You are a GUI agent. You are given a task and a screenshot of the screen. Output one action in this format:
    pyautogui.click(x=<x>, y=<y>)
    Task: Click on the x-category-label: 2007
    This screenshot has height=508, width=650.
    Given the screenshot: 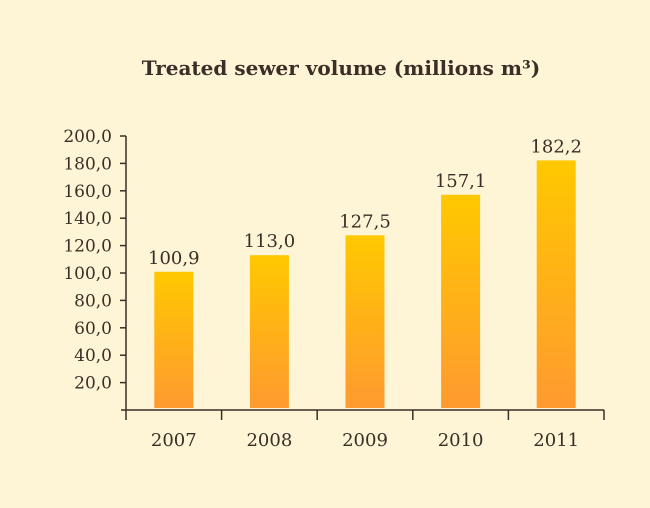 What is the action you would take?
    pyautogui.click(x=174, y=440)
    